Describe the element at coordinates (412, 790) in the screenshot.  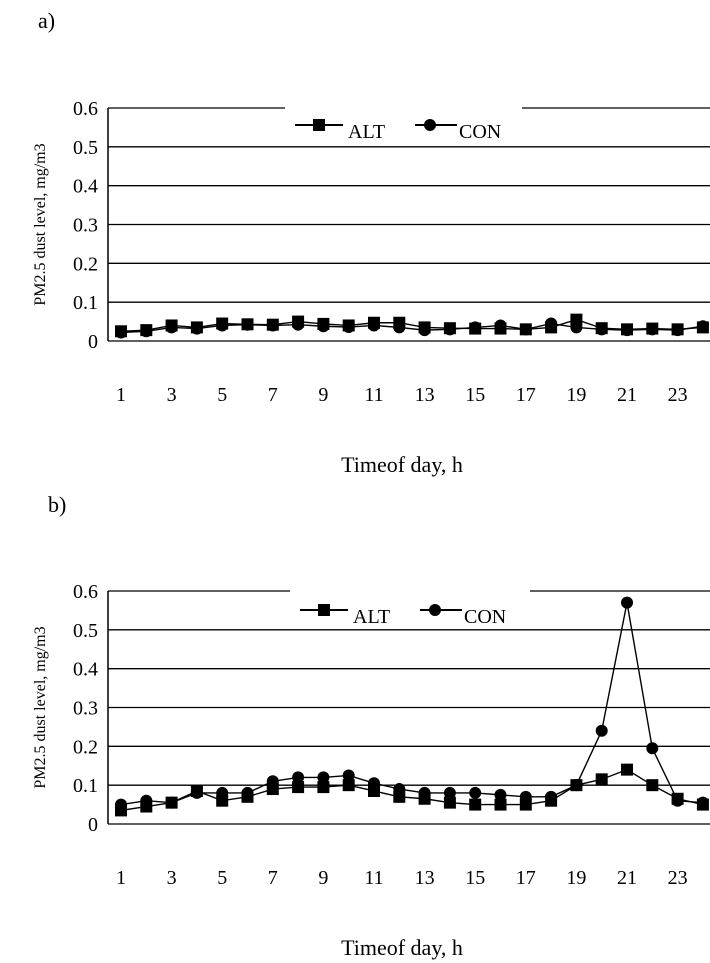
I see `series-line-alt` at that location.